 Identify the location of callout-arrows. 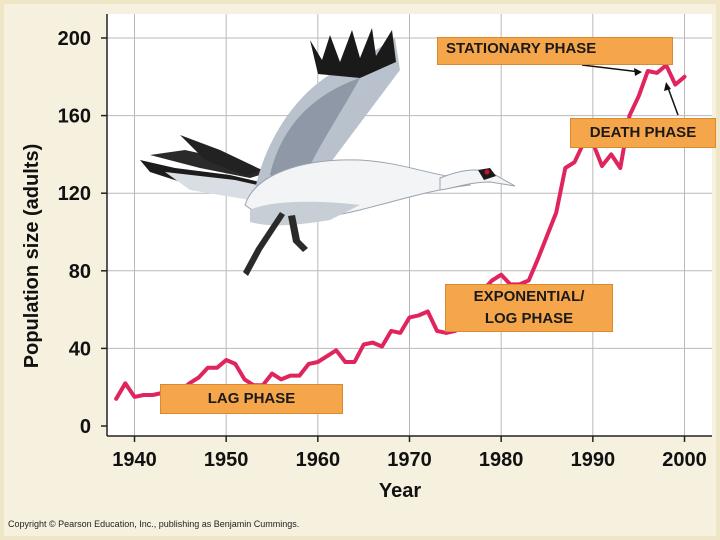
(630, 90).